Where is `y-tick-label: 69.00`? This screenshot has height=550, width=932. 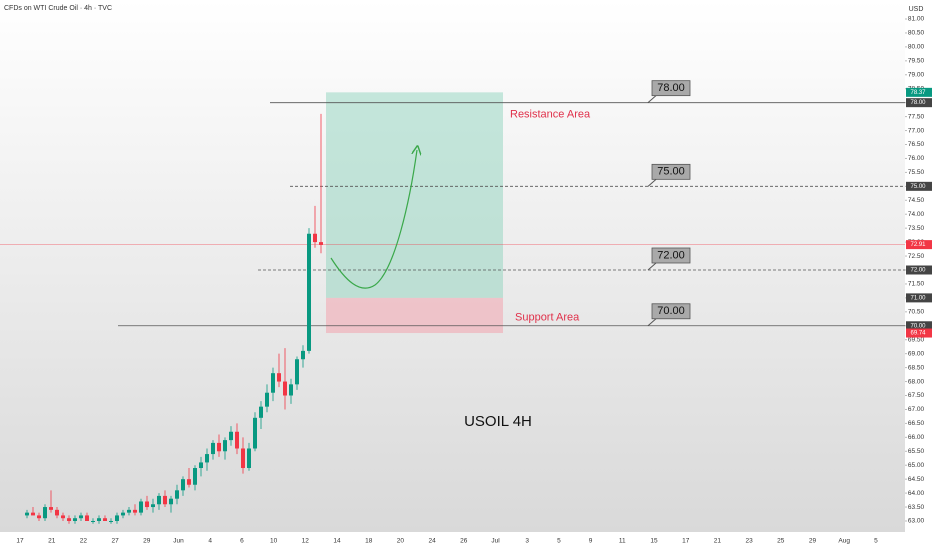
y-tick-label: 69.00 is located at coordinates (916, 353).